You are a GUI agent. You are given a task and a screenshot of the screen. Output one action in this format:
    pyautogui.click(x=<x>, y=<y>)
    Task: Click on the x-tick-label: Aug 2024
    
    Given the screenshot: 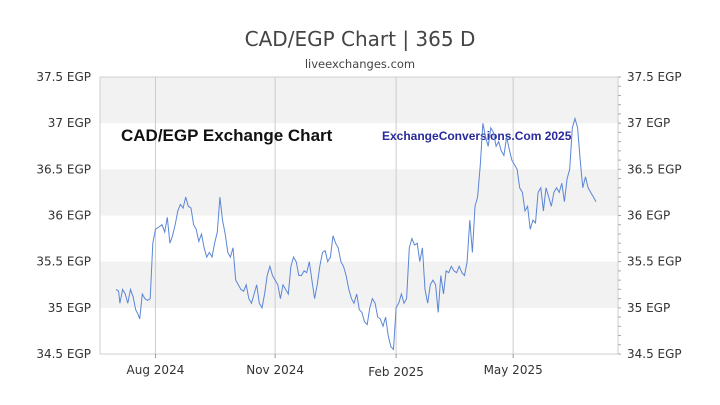 What is the action you would take?
    pyautogui.click(x=156, y=370)
    